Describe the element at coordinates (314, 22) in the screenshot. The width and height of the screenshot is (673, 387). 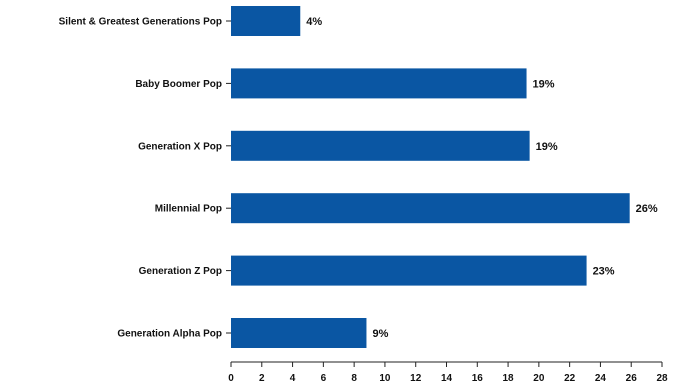
I see `value-label: 4%` at that location.